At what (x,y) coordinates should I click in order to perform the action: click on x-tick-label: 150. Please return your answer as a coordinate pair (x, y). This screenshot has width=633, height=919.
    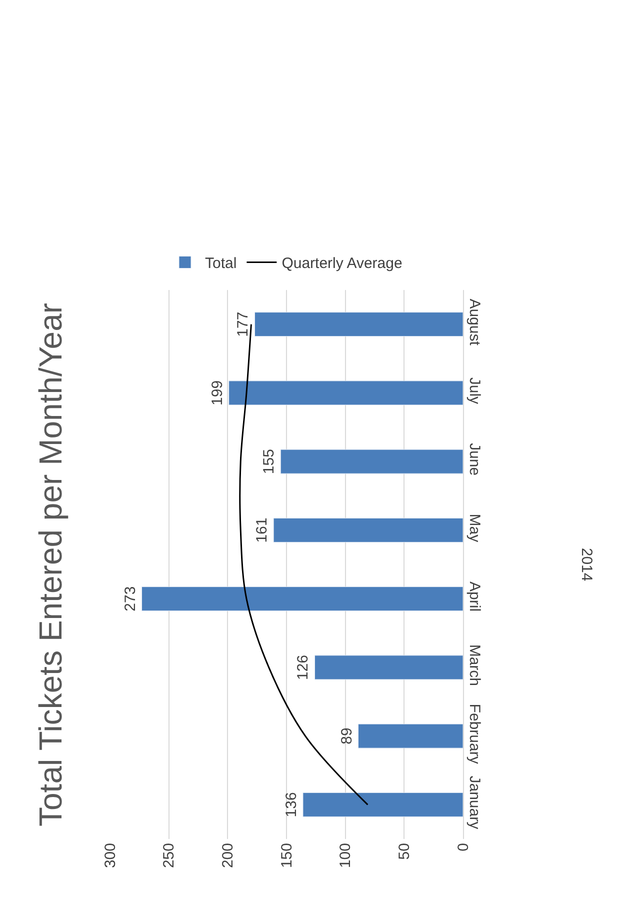
    Looking at the image, I should click on (287, 855).